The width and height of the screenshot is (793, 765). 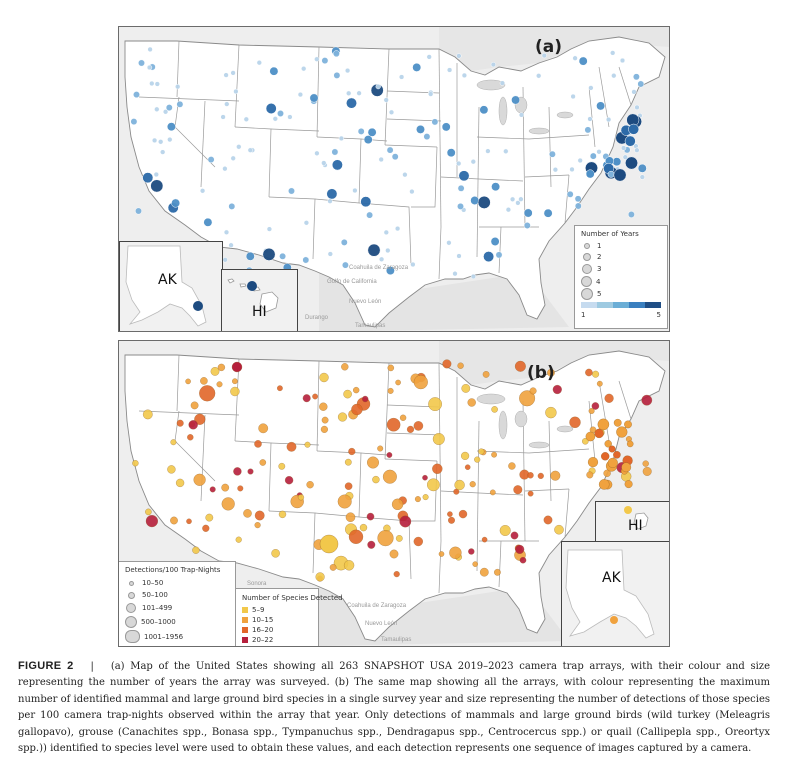 I want to click on sea-label: Tamaulipas, so click(x=370, y=326).